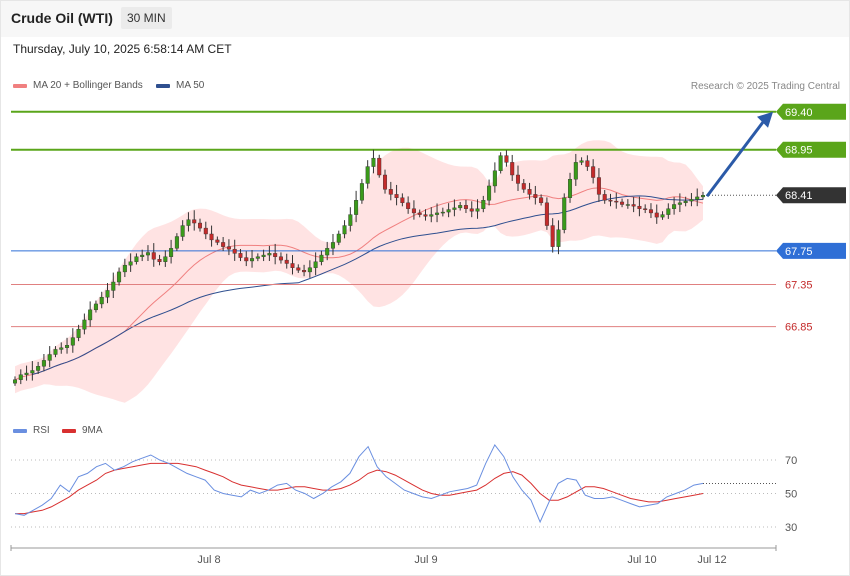 The width and height of the screenshot is (850, 576). I want to click on credit-text: Research © 2025 Trading Central, so click(765, 86).